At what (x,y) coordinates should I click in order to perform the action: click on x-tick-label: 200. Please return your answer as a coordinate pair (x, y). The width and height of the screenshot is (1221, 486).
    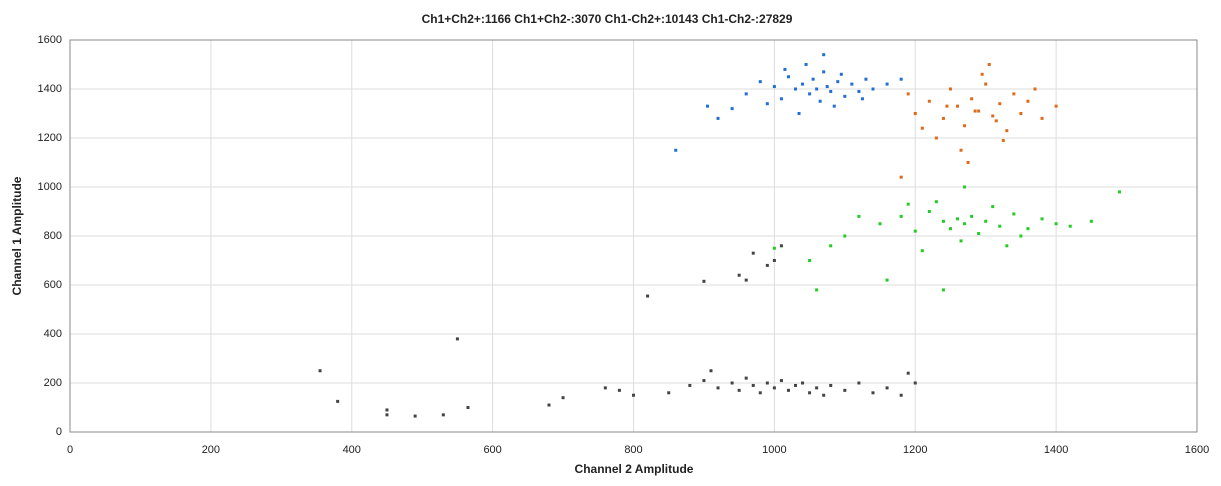
    Looking at the image, I should click on (211, 450).